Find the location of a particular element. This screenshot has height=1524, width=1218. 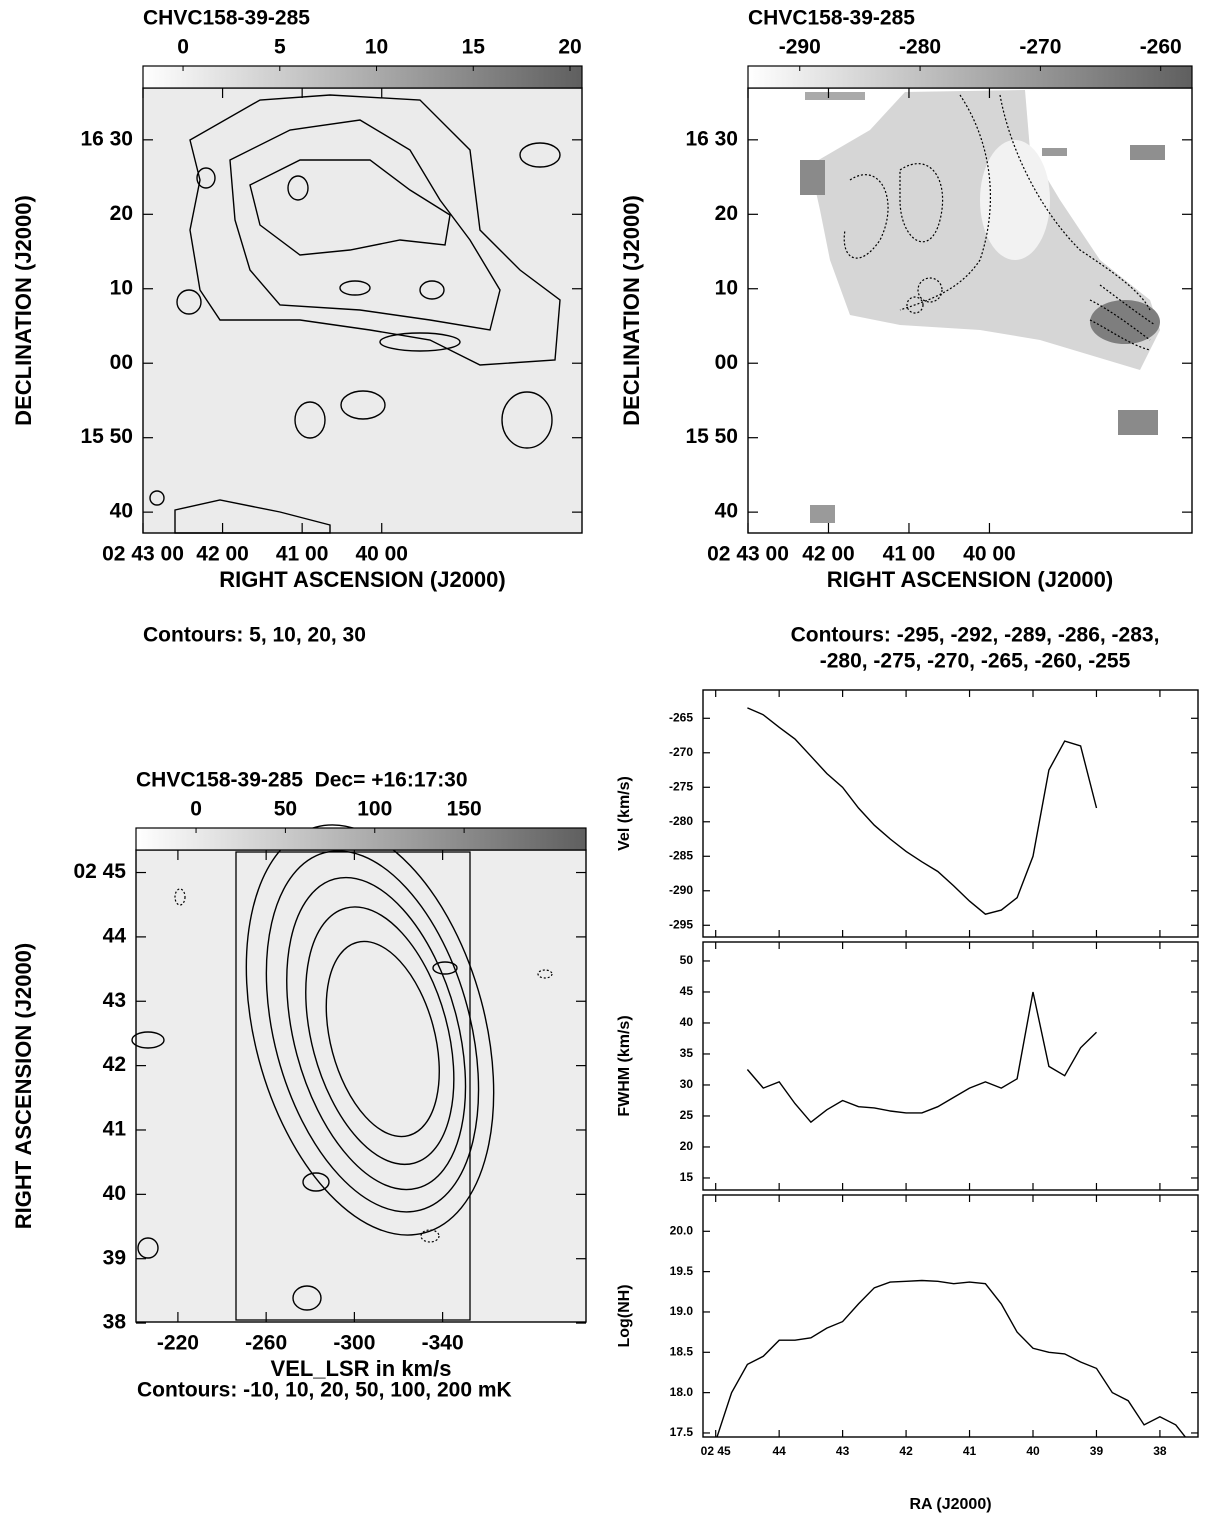

x-tick-label: 42 is located at coordinates (906, 1451).